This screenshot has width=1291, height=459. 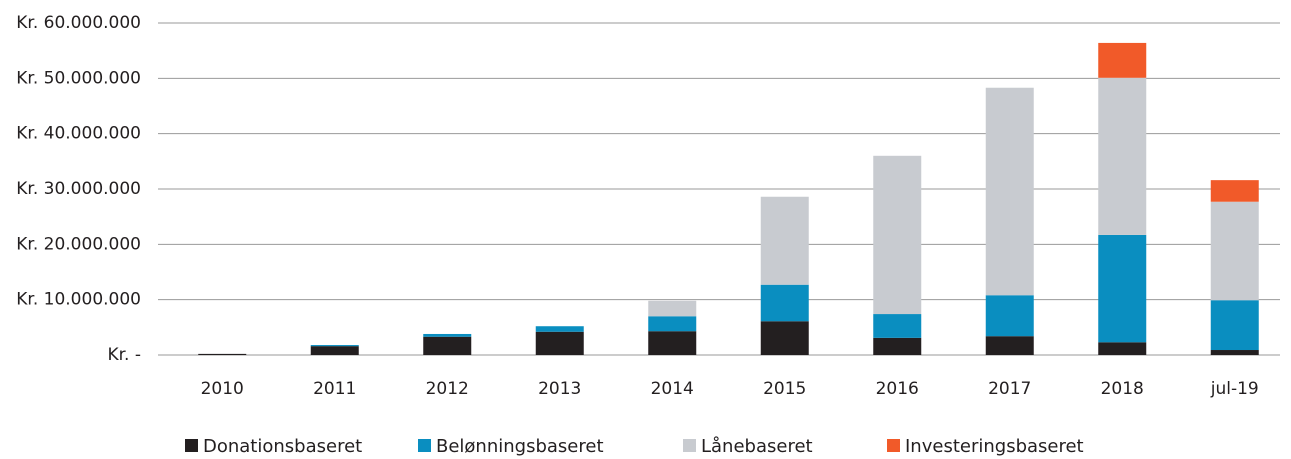 What do you see at coordinates (897, 389) in the screenshot?
I see `x-tick-label: 2016` at bounding box center [897, 389].